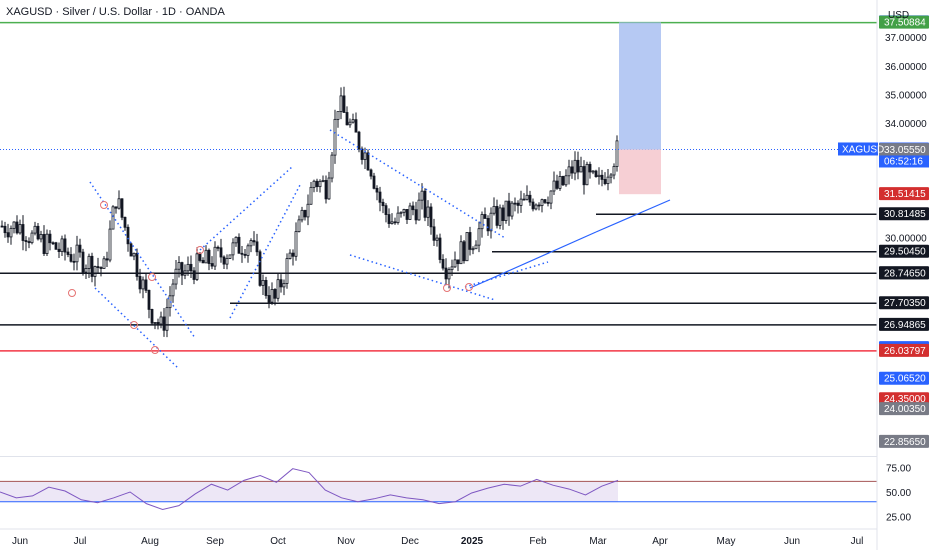 The height and width of the screenshot is (550, 932). Describe the element at coordinates (906, 95) in the screenshot. I see `y-tick-label: 35.00000` at that location.